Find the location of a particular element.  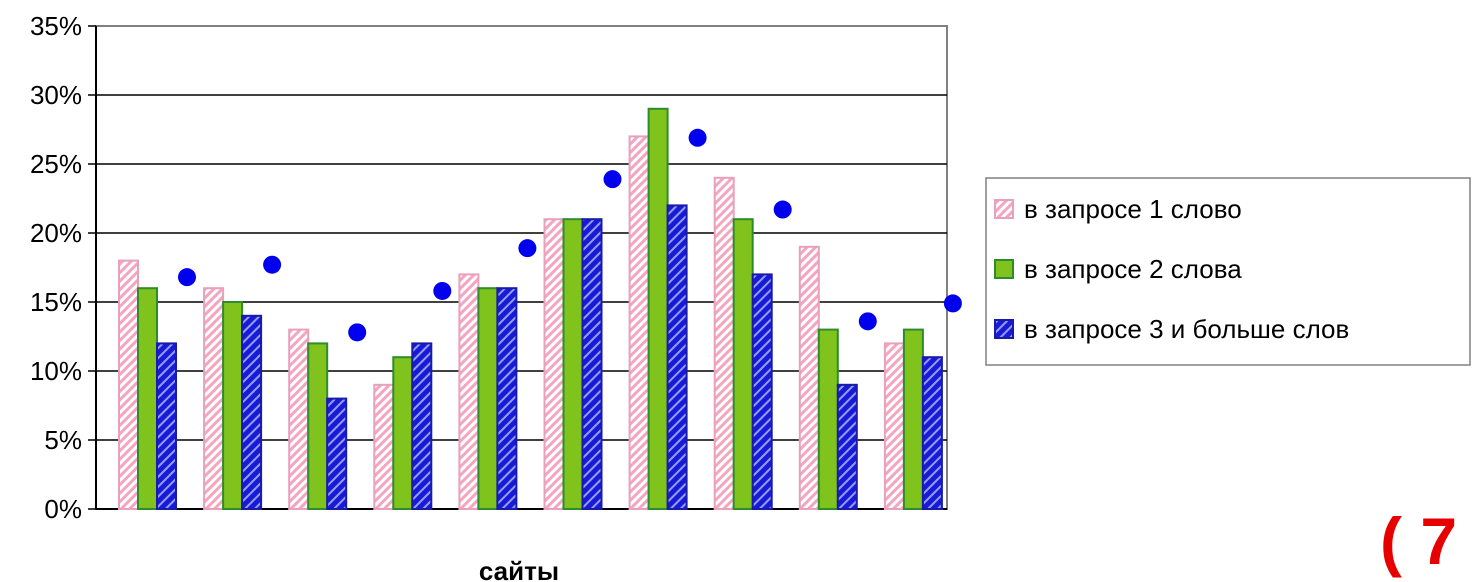

y-tick-label: 15% is located at coordinates (56, 302).